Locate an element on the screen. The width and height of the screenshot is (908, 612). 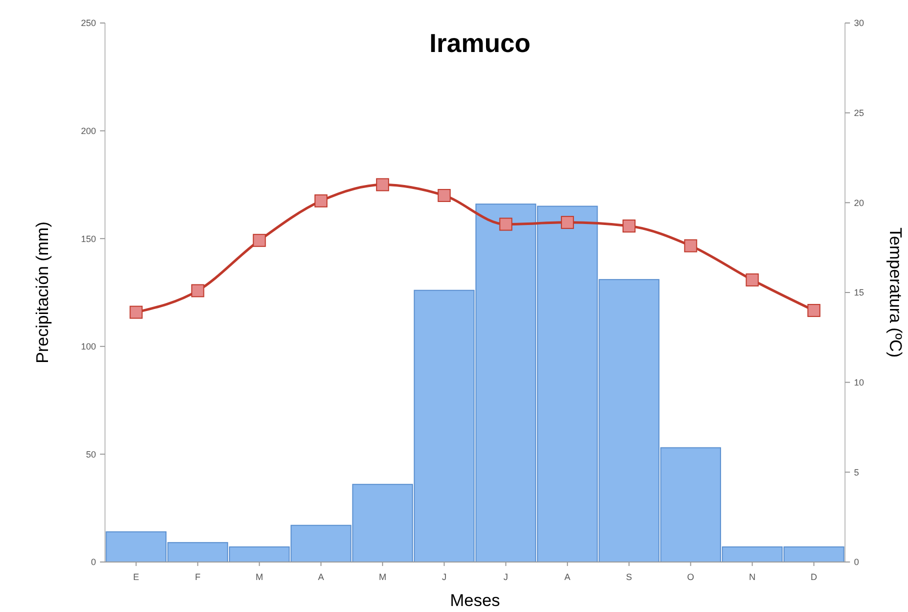
x-tick-label: F is located at coordinates (197, 577).